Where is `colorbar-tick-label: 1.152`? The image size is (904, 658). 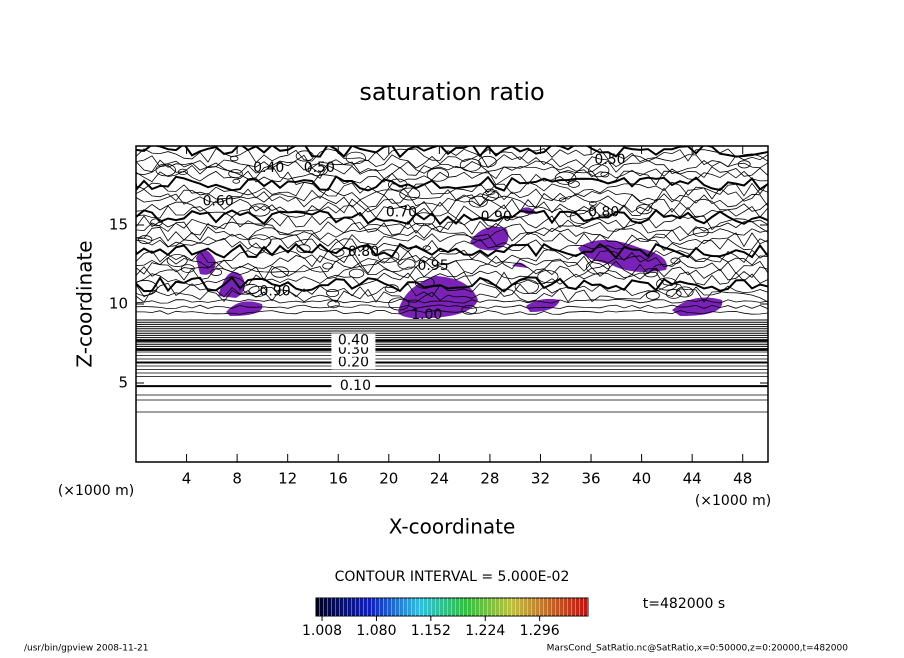
colorbar-tick-label: 1.152 is located at coordinates (431, 631).